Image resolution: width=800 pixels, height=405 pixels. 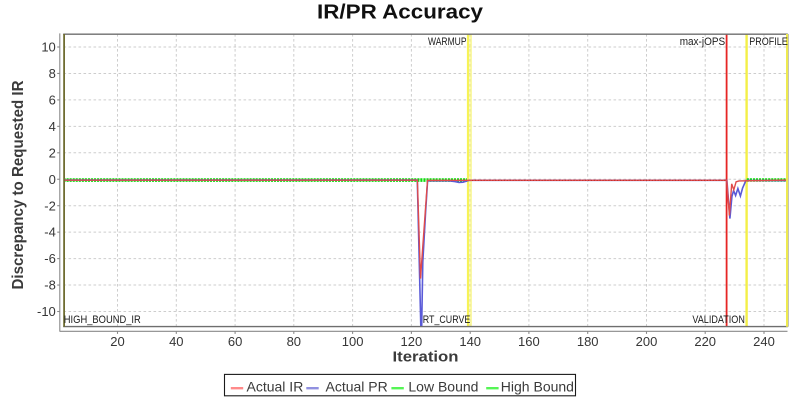 I want to click on svg-text: 220, so click(x=705, y=341).